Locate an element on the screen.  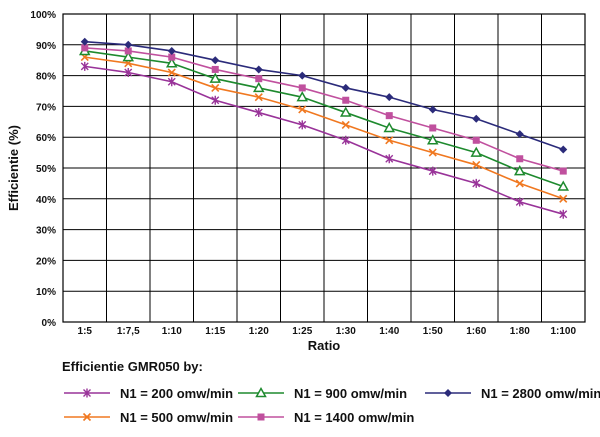
y-tick-label: 10% is located at coordinates (46, 292).